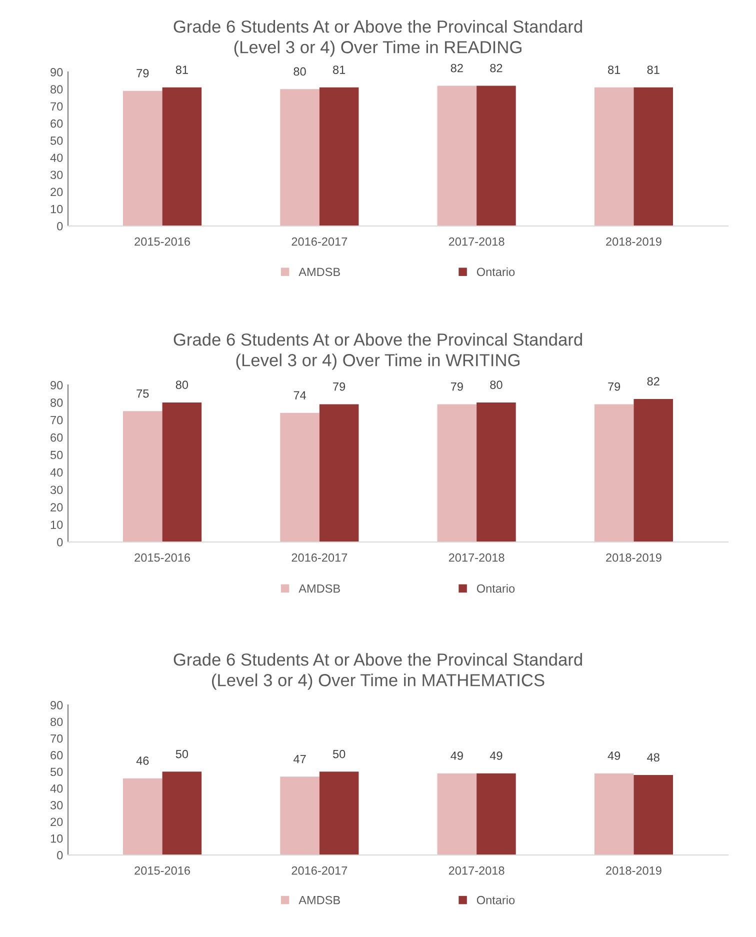  What do you see at coordinates (378, 351) in the screenshot?
I see `chart-title: Grade 6 Students At or Above the Provincal Standard (Level 3 or 4) Over Time in WRITING` at bounding box center [378, 351].